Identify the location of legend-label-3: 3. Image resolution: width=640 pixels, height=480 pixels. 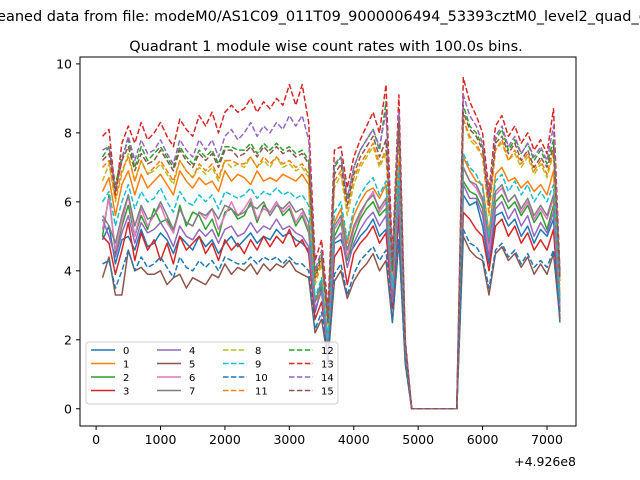
(126, 392).